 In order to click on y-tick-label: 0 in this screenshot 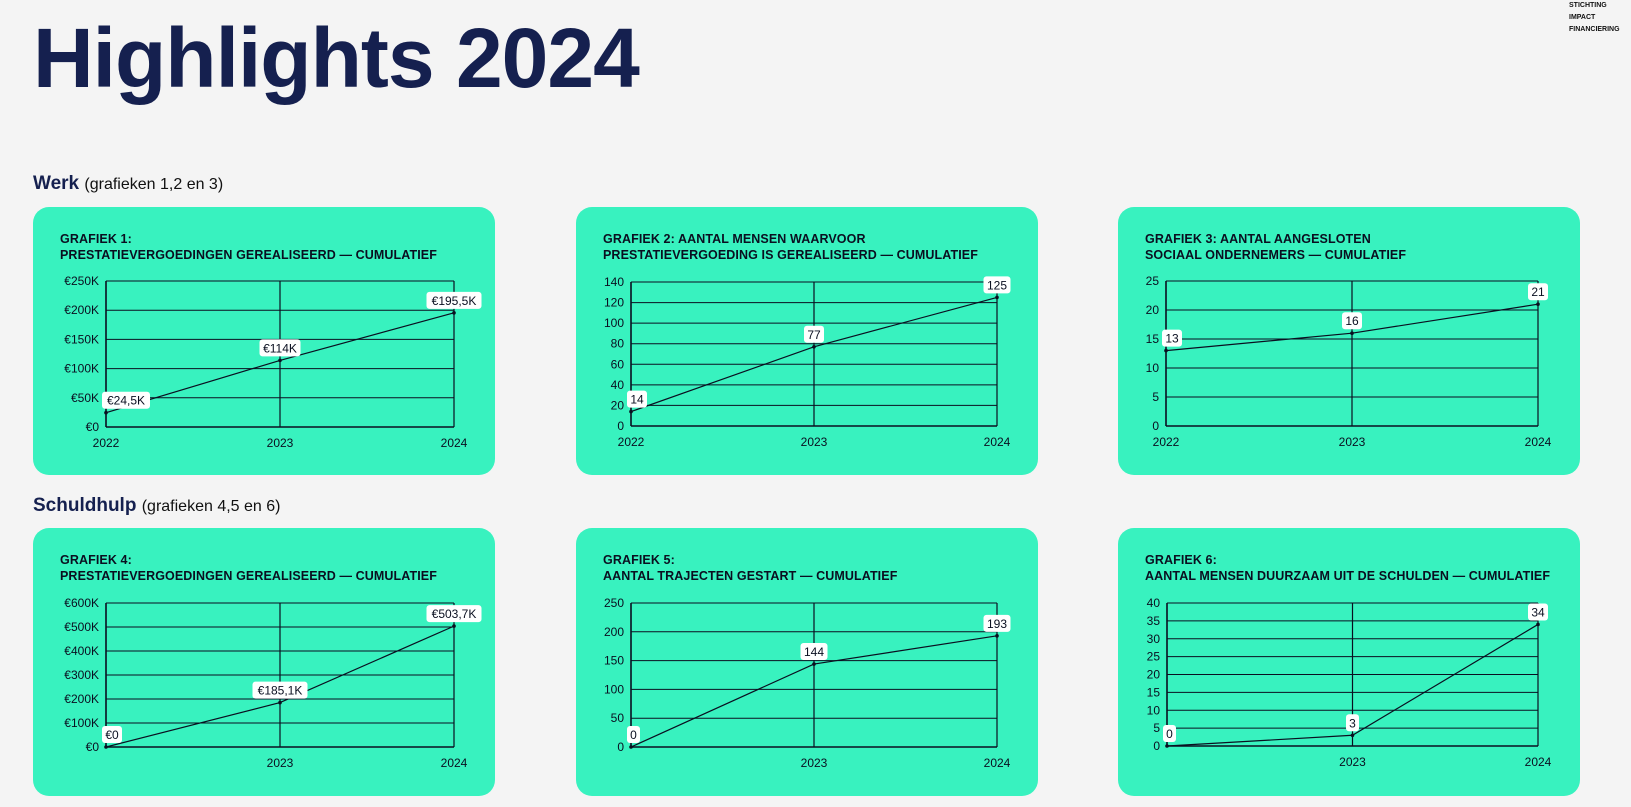, I will do `click(1156, 746)`.